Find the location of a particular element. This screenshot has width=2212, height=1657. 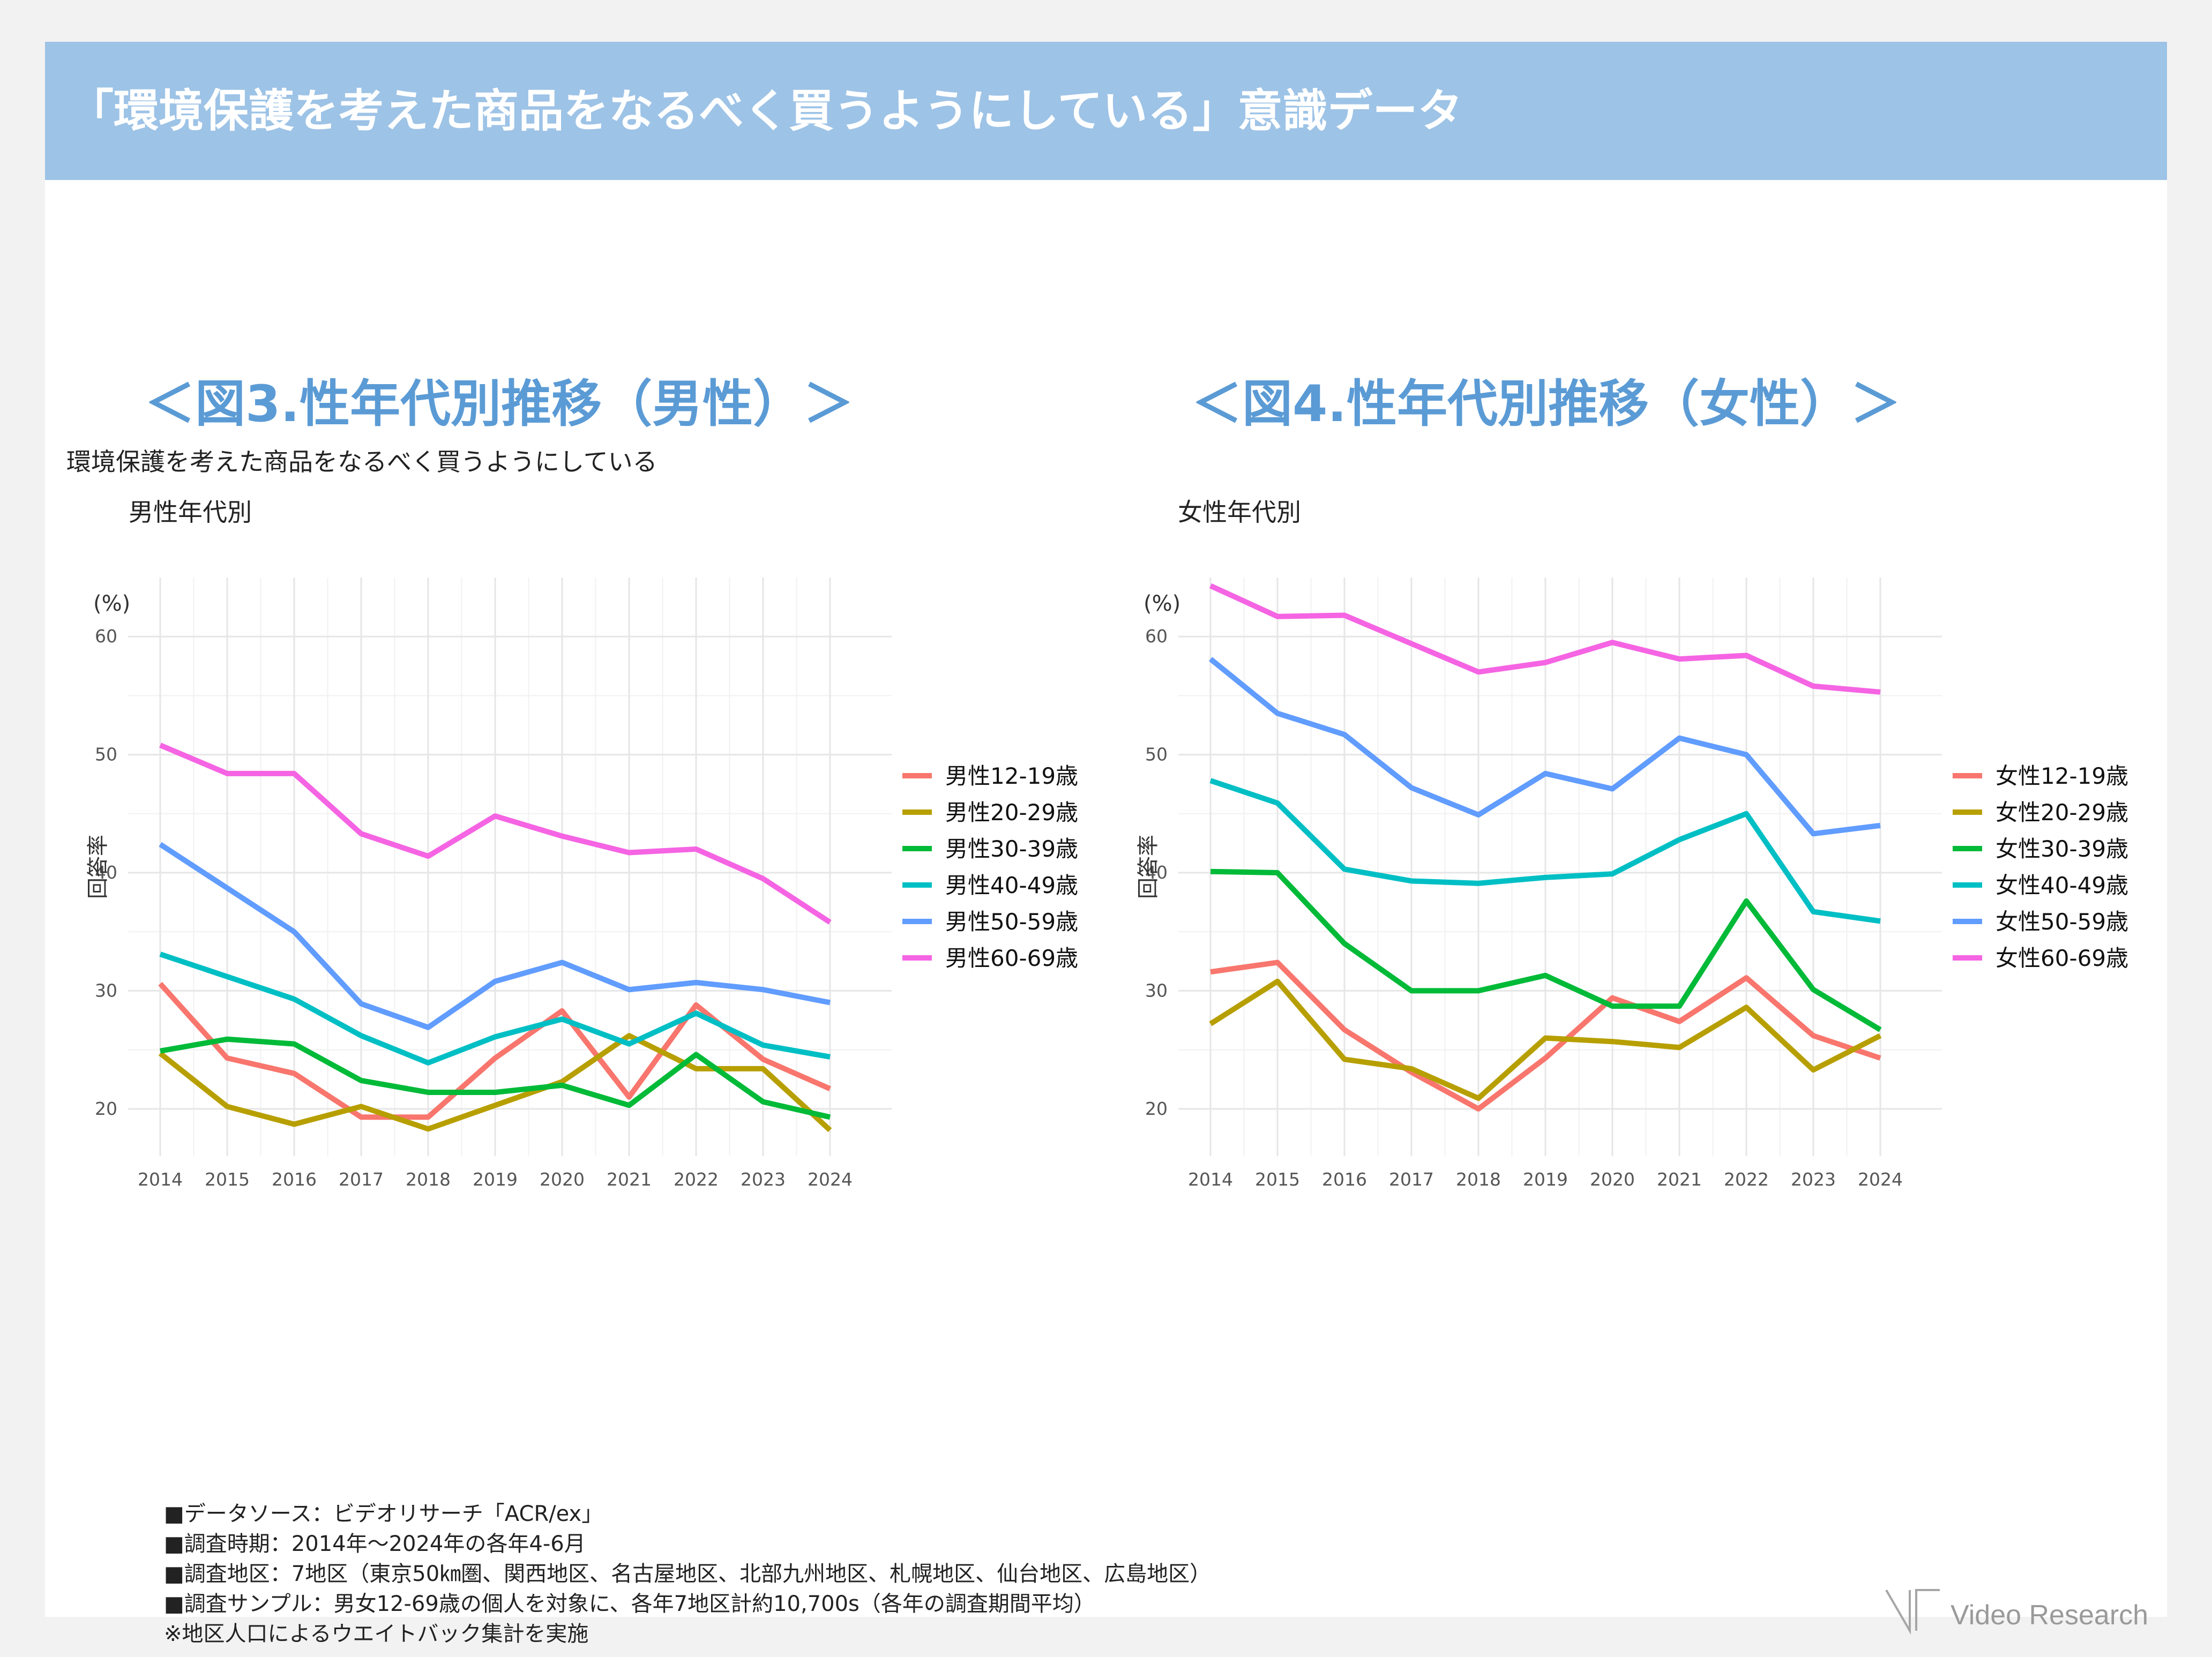

logo-text: Video Research is located at coordinates (2049, 1616).